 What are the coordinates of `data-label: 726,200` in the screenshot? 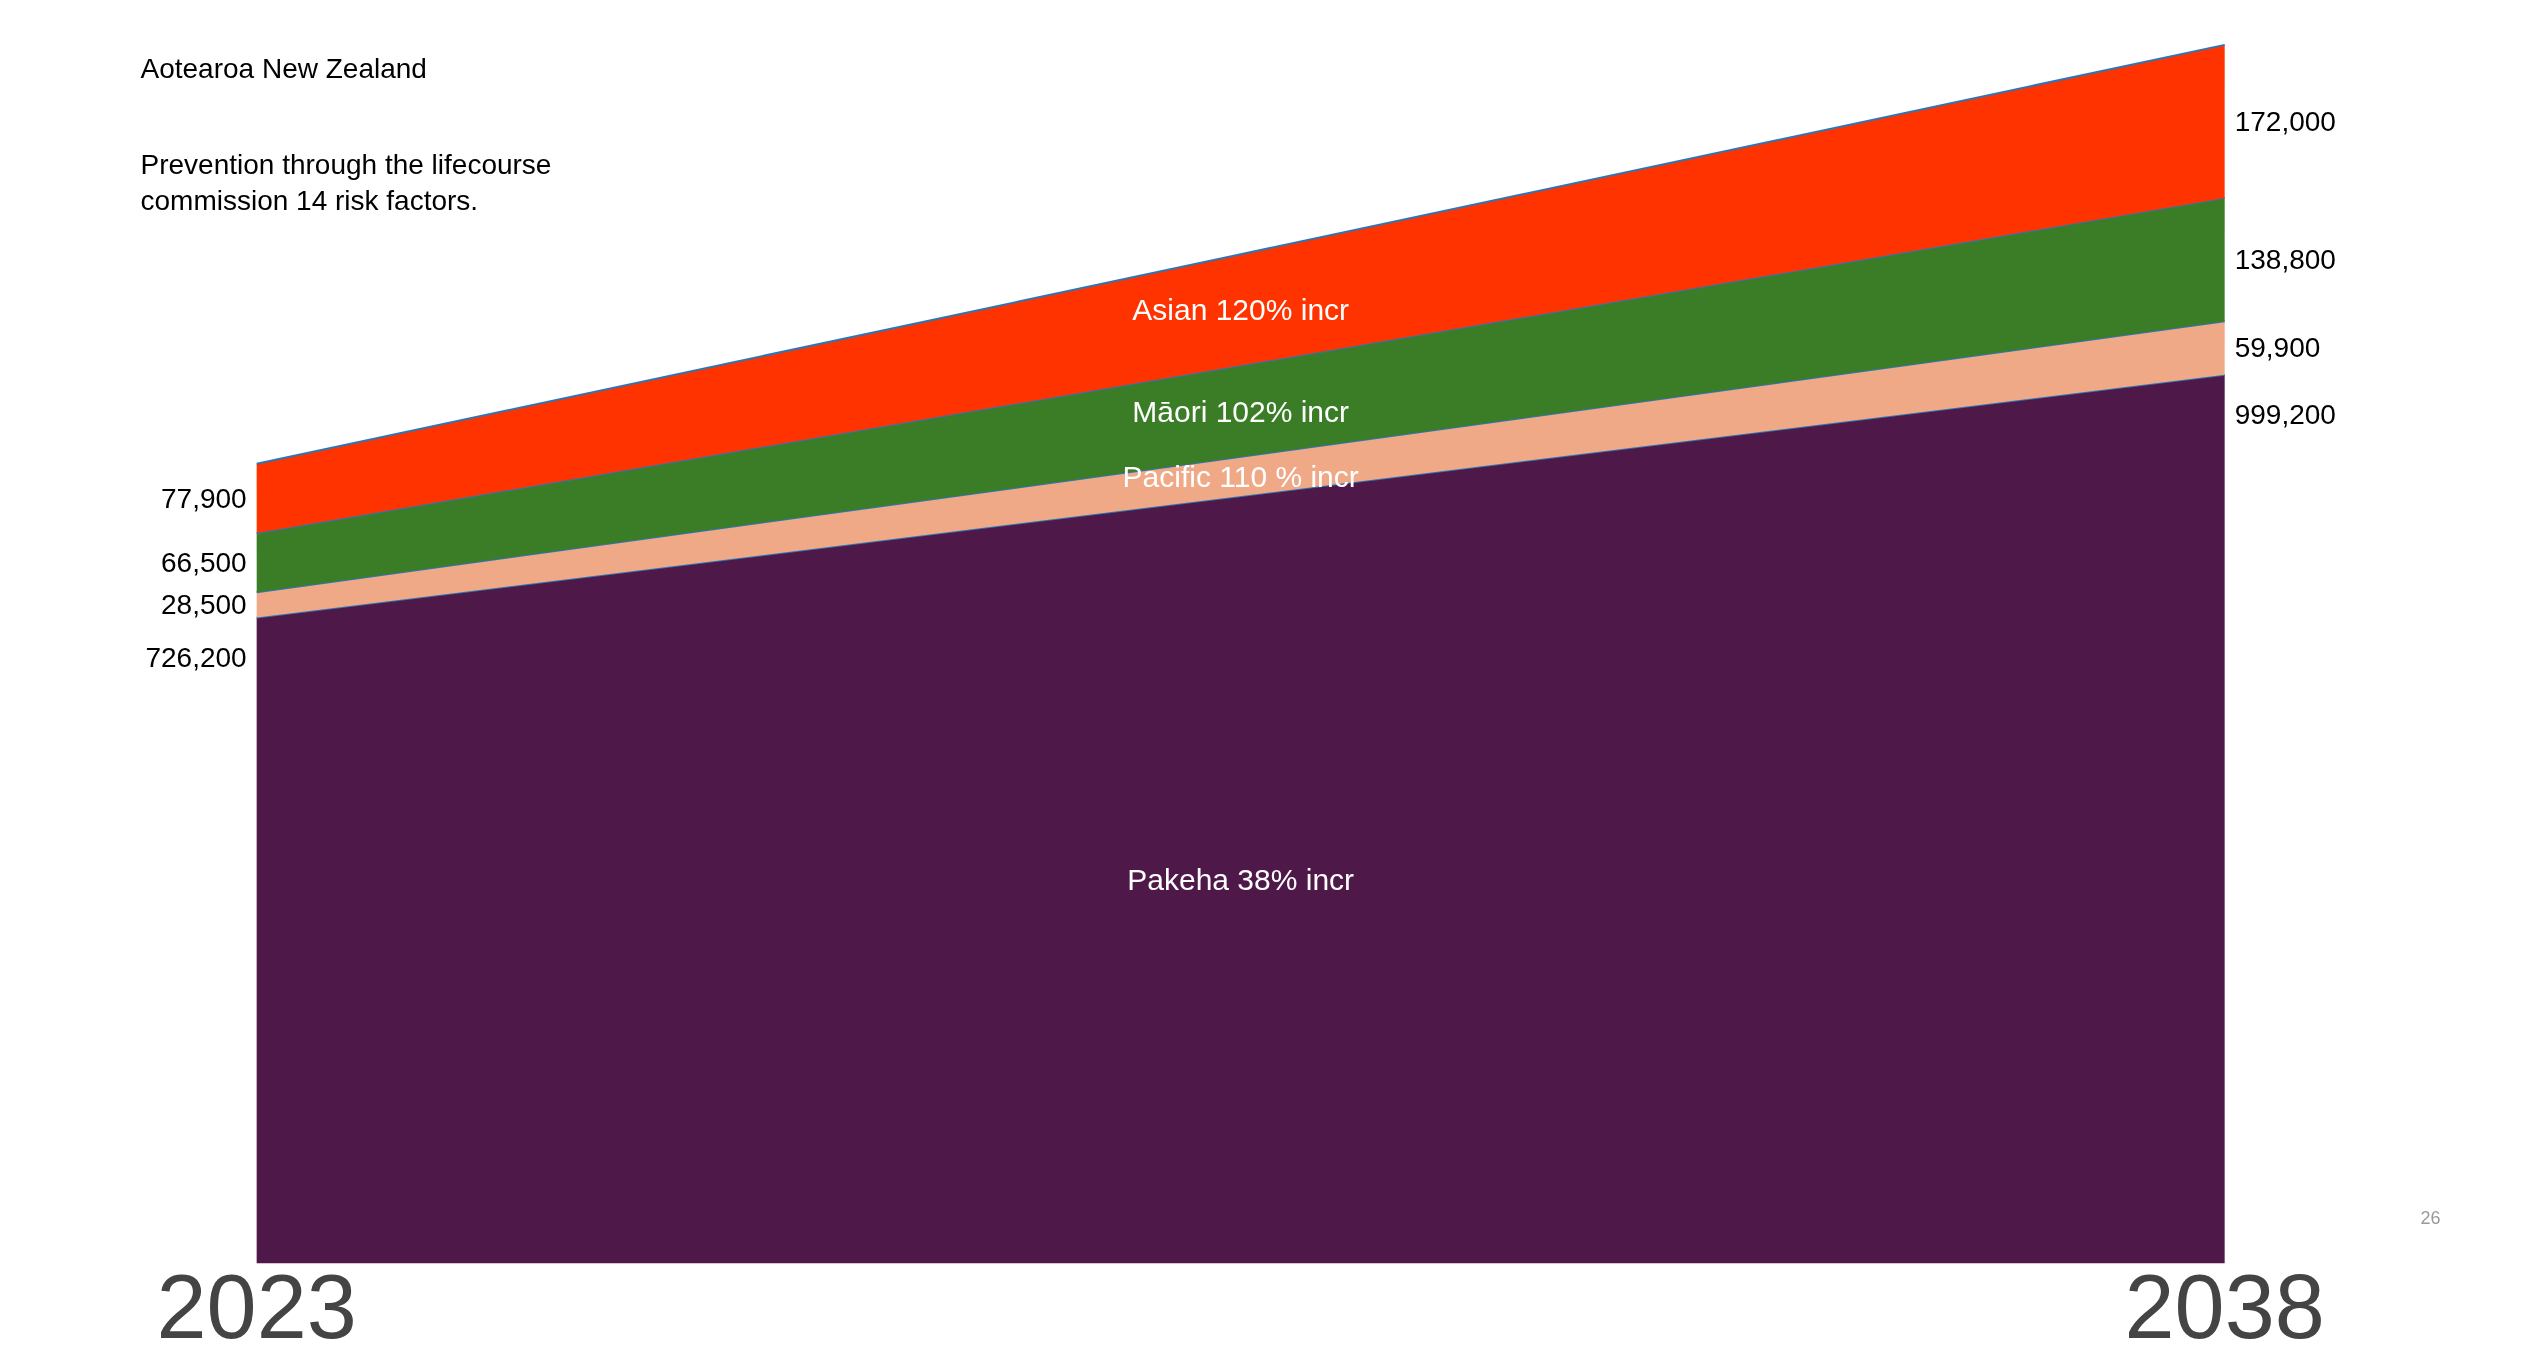 It's located at (196, 657).